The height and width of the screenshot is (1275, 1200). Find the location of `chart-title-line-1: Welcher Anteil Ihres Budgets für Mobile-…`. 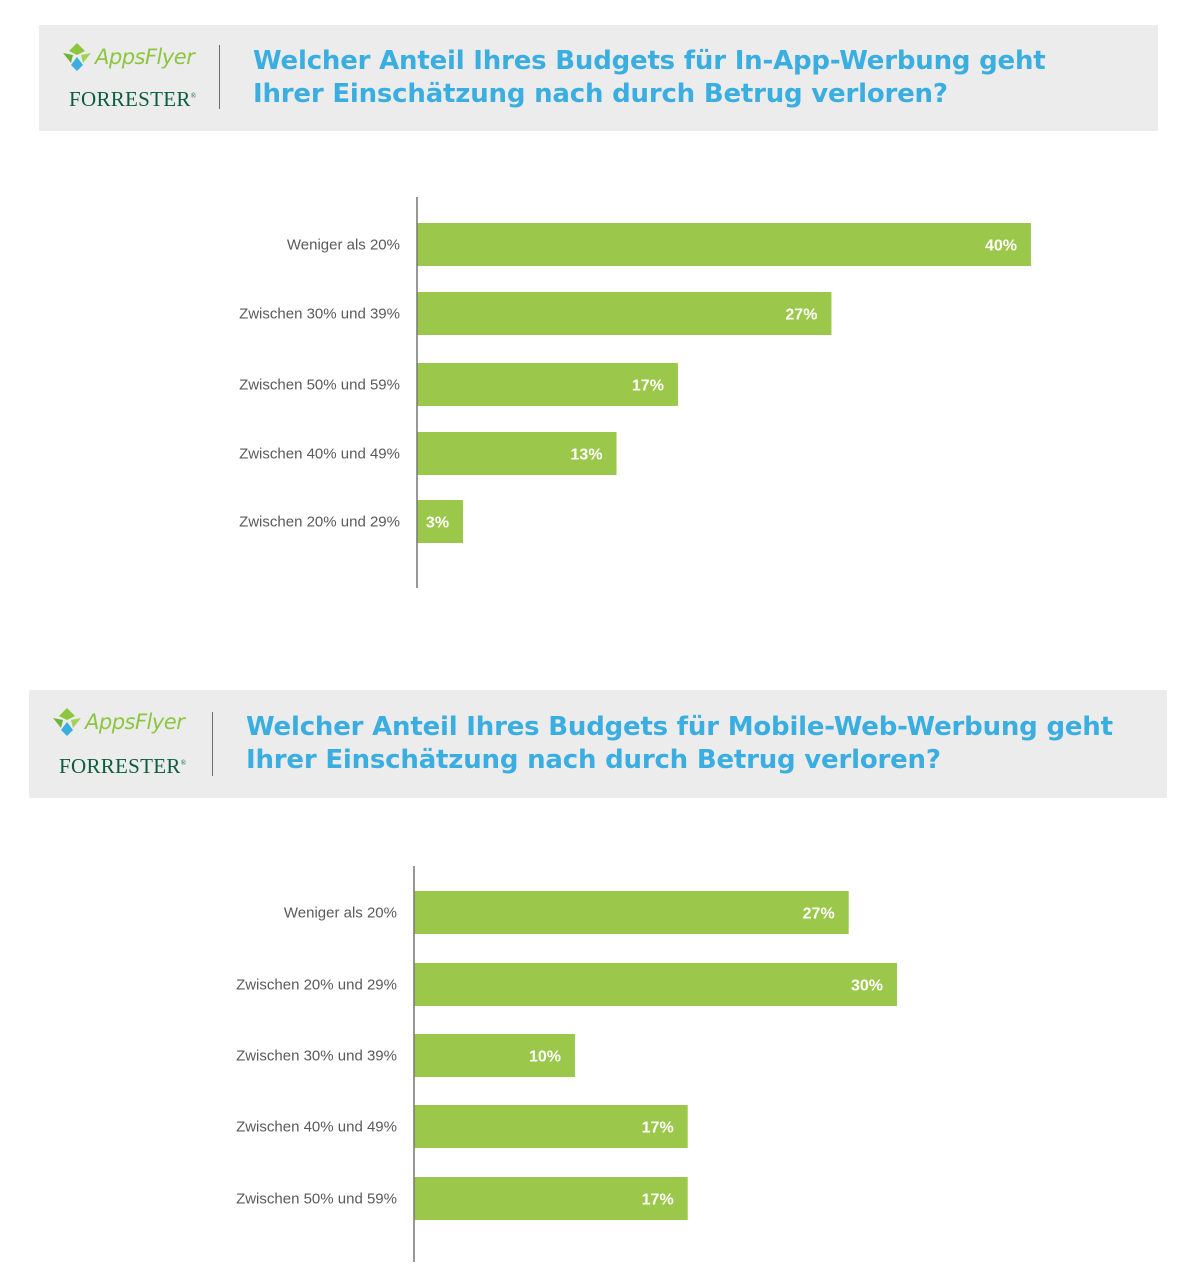

chart-title-line-1: Welcher Anteil Ihres Budgets für Mobile-… is located at coordinates (679, 727).